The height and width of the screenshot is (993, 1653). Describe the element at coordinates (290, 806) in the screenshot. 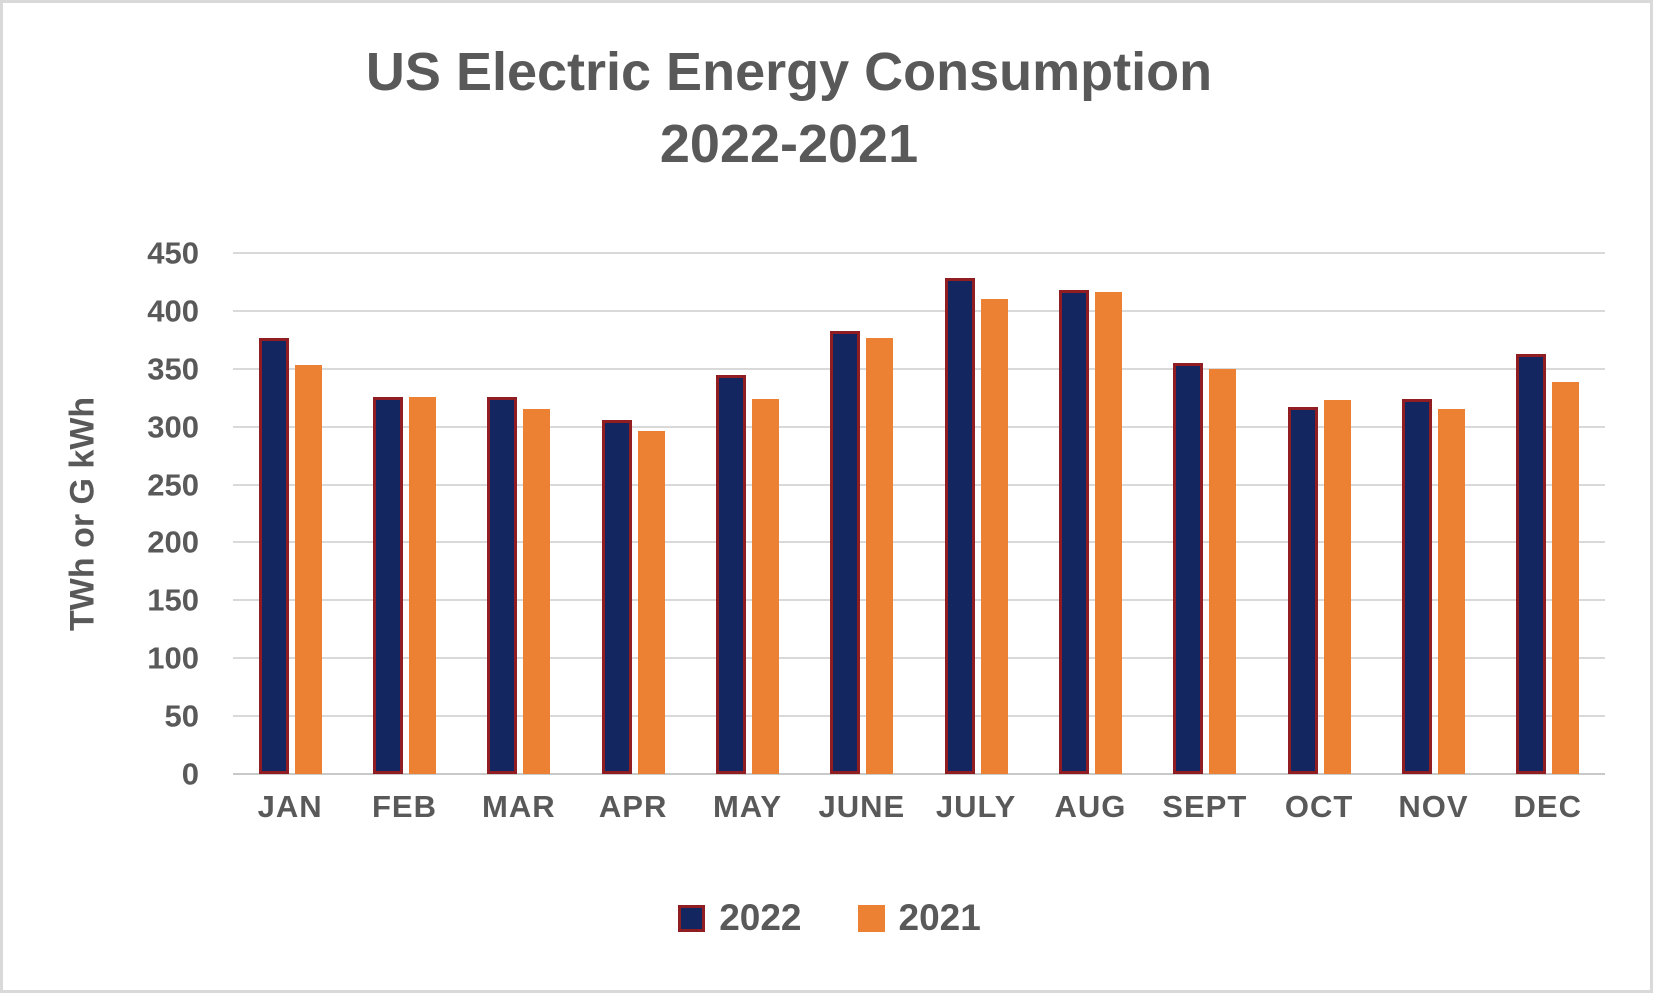

I see `x-tick-label: JAN` at that location.